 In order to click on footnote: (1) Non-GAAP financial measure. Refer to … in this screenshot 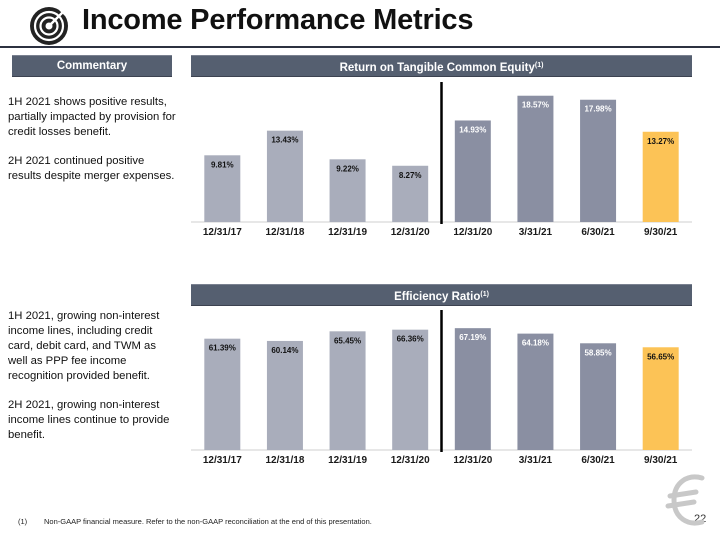, I will do `click(195, 521)`.